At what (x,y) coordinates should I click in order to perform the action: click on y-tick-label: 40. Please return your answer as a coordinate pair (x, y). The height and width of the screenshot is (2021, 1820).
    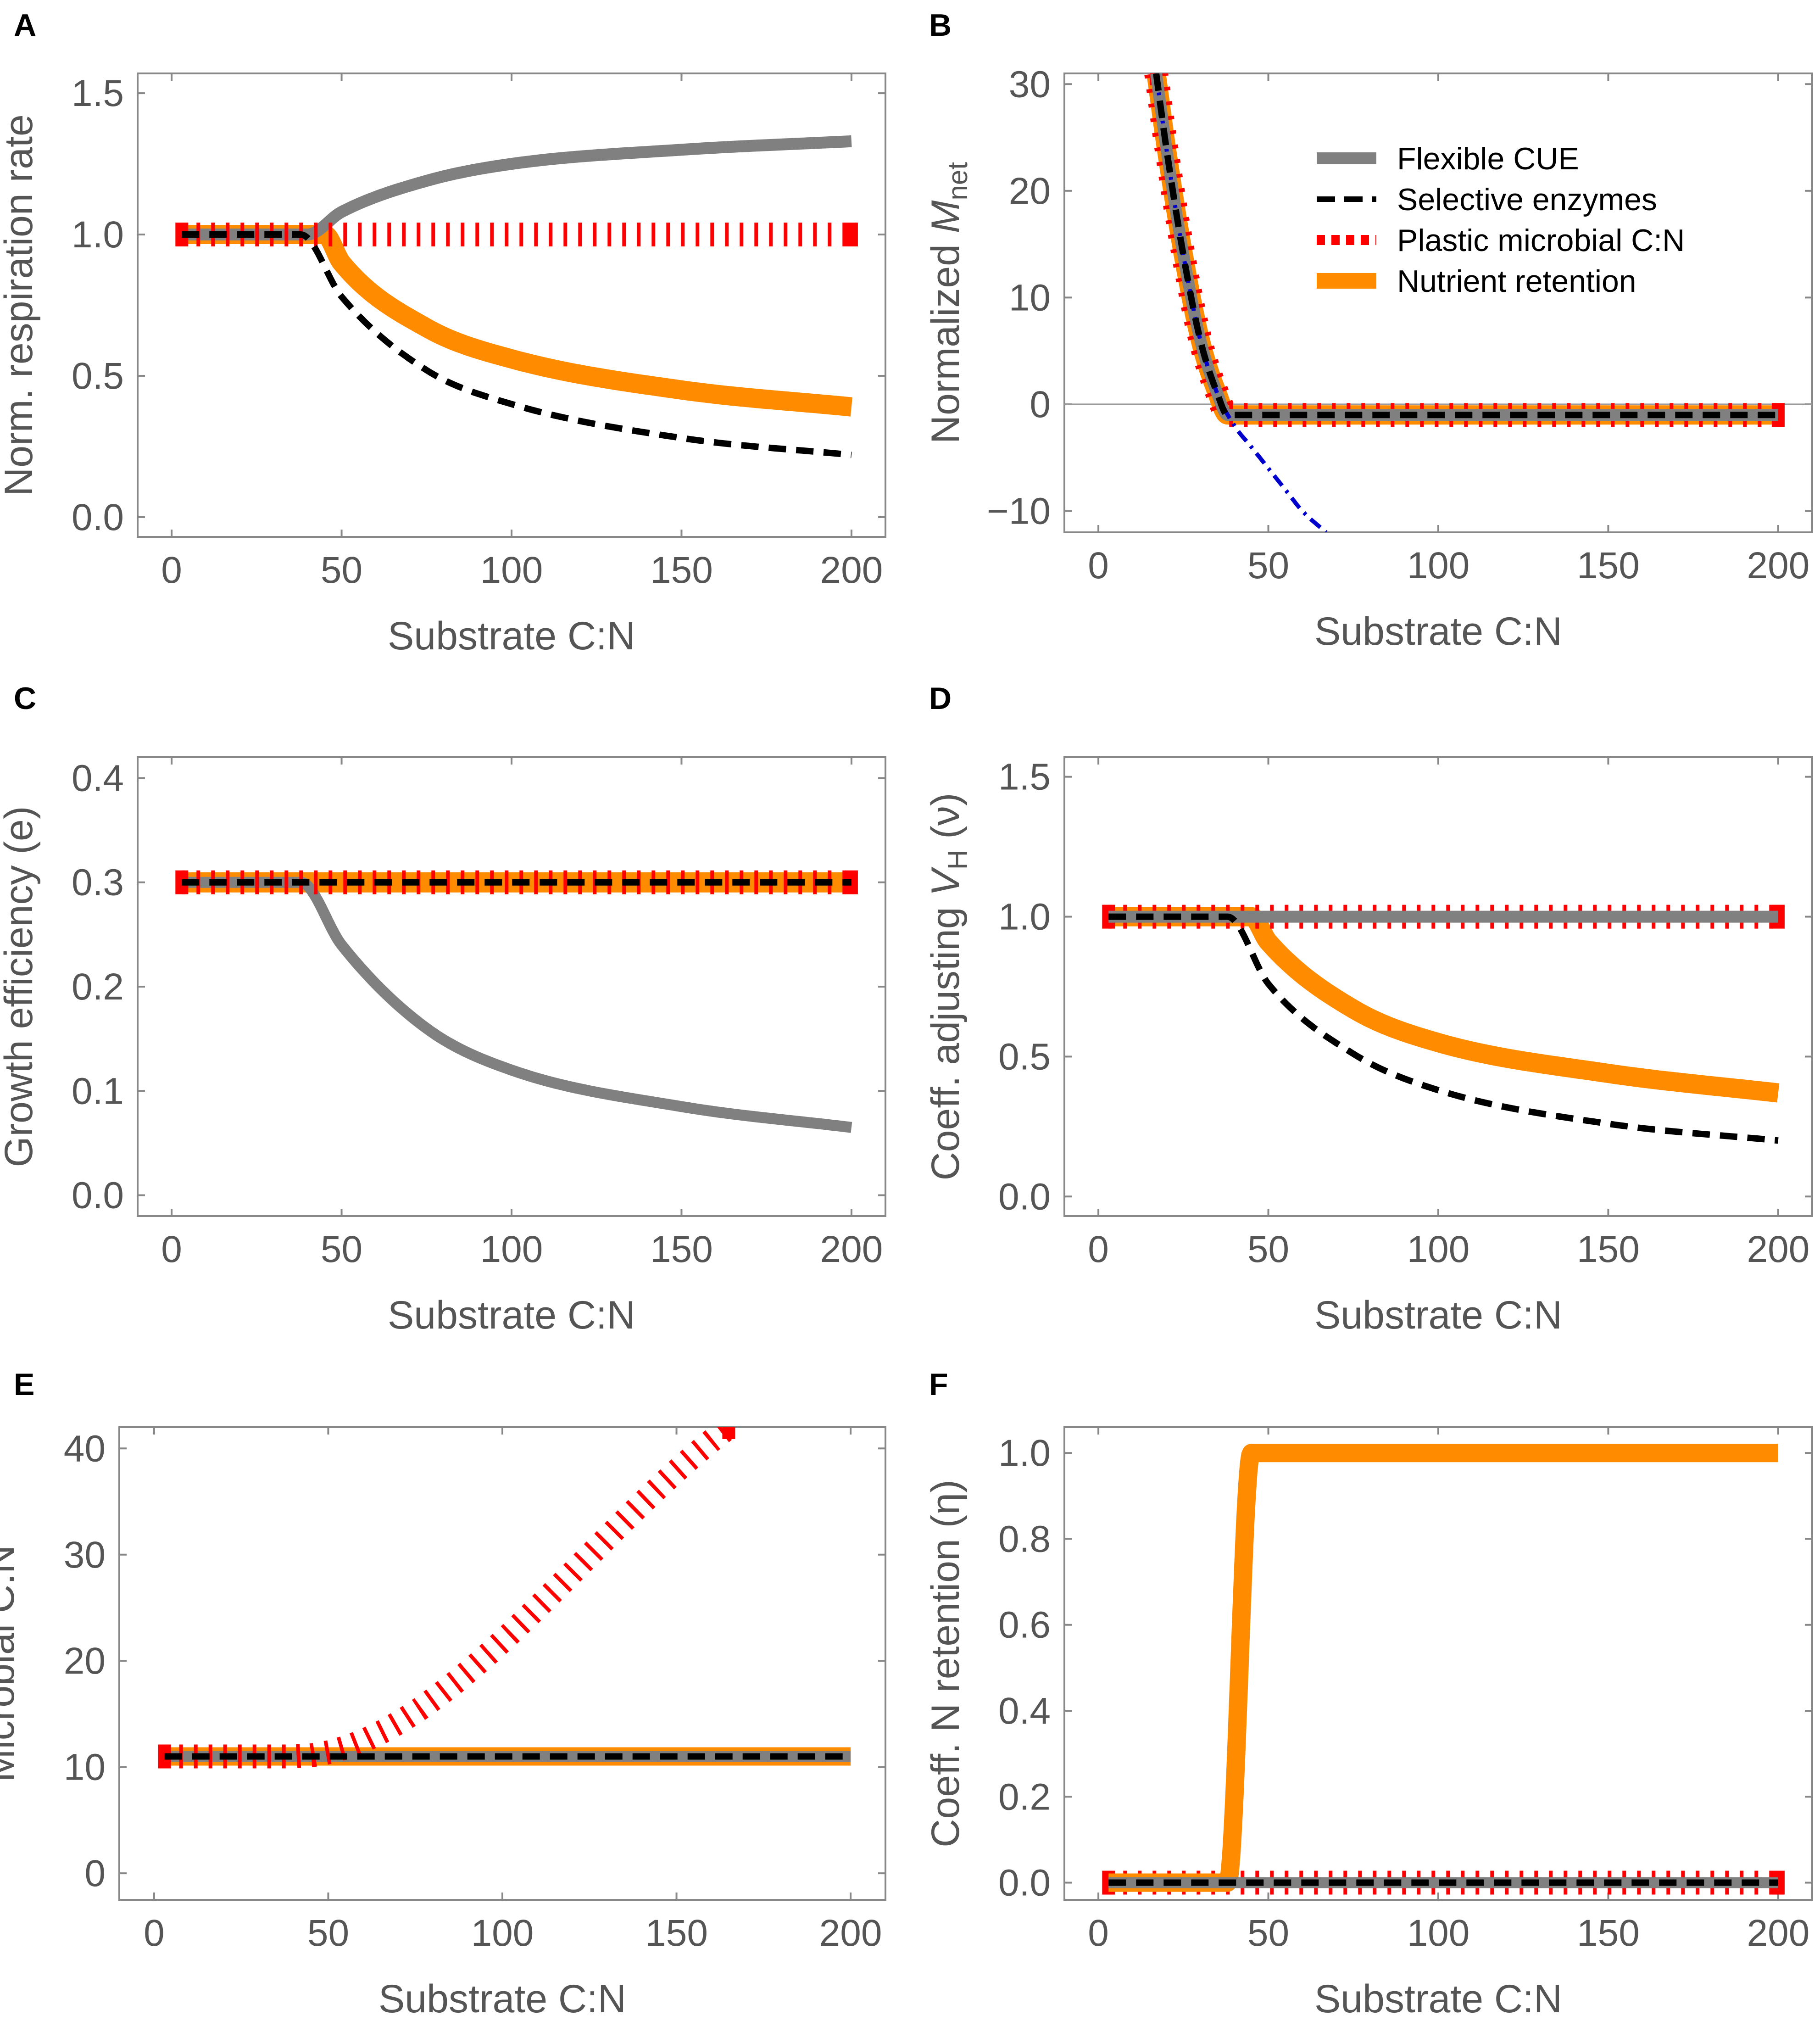
    Looking at the image, I should click on (85, 1448).